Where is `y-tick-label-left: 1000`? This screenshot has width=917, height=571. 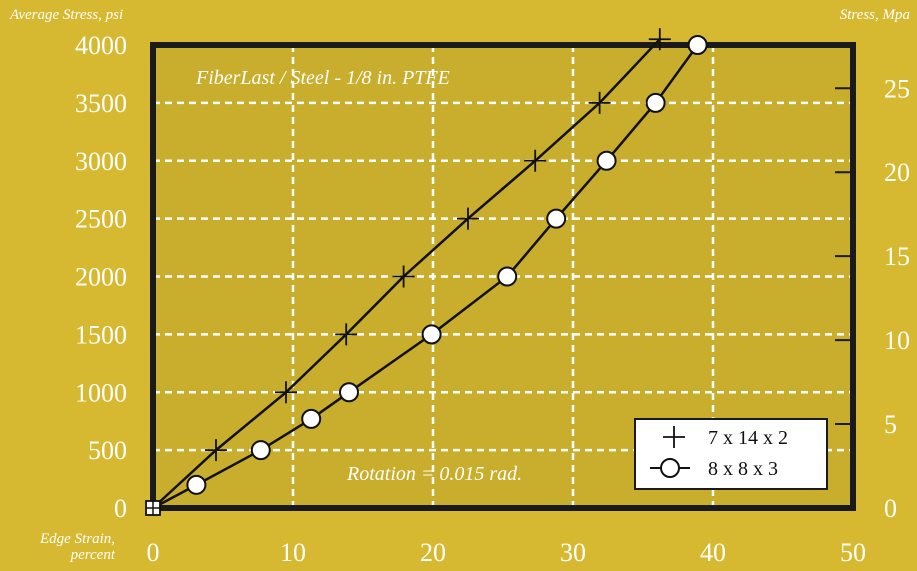 y-tick-label-left: 1000 is located at coordinates (101, 392).